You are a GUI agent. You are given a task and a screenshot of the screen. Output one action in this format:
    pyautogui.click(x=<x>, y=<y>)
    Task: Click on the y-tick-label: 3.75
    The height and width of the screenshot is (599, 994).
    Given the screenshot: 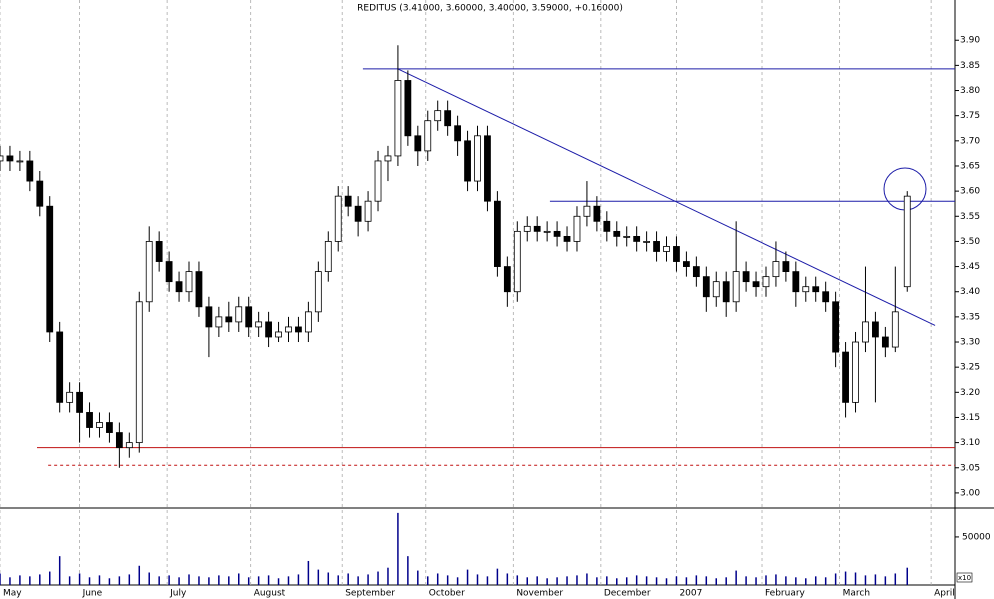 What is the action you would take?
    pyautogui.click(x=970, y=116)
    